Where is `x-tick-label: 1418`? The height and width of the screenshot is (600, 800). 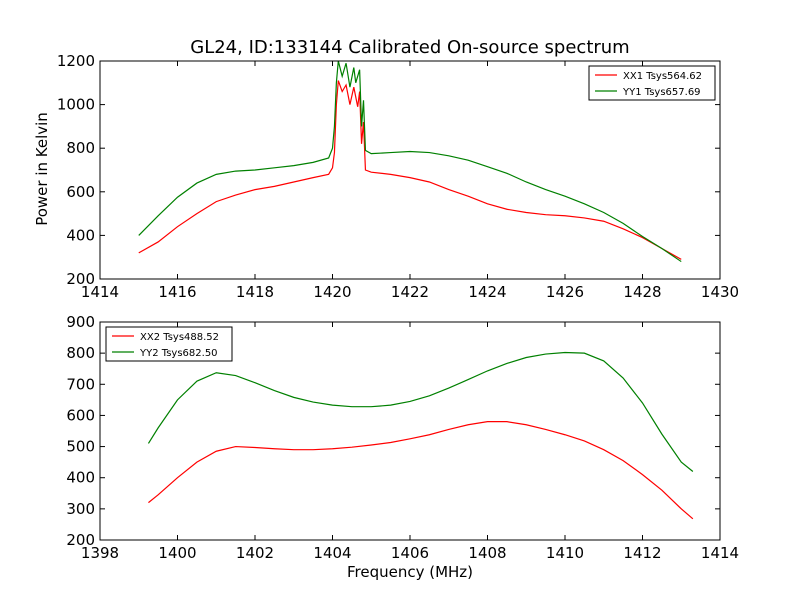 x-tick-label: 1418 is located at coordinates (255, 292).